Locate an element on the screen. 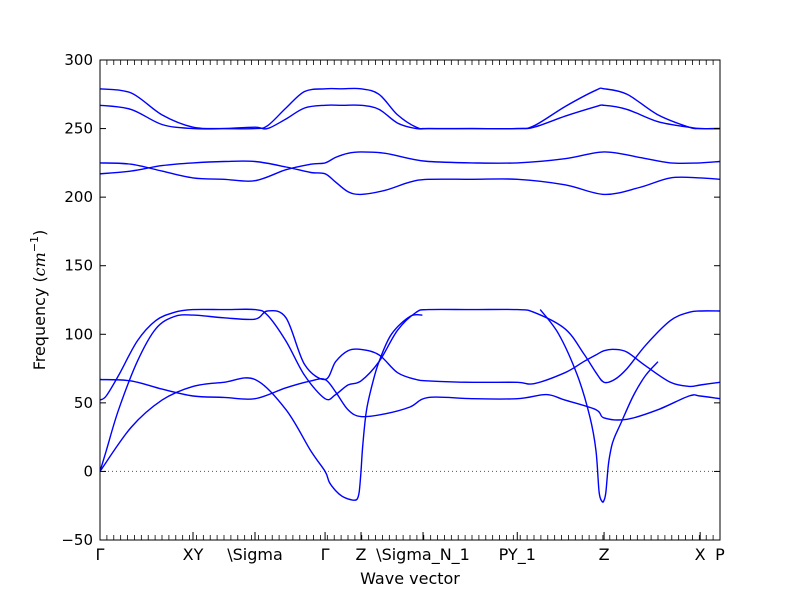  x-tick-label: \Sigma_N_1 is located at coordinates (423, 555).